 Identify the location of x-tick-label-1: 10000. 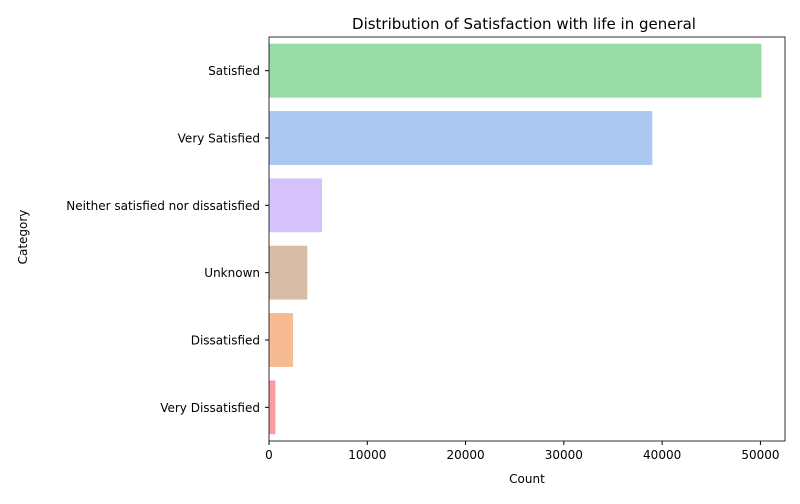
(367, 455).